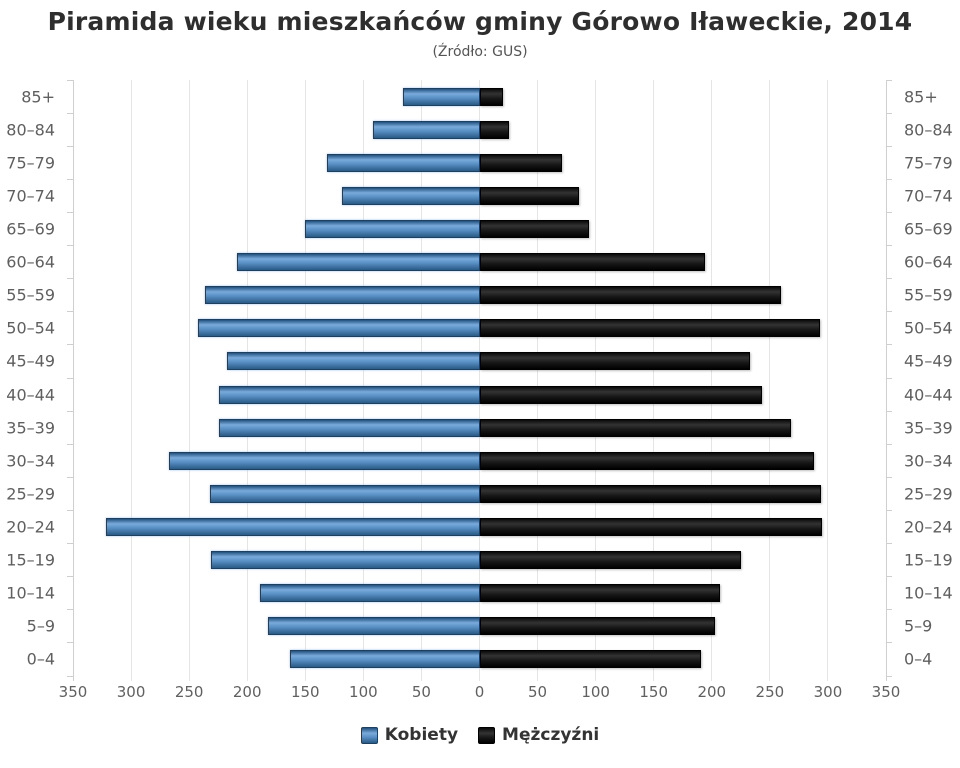 Image resolution: width=960 pixels, height=768 pixels. What do you see at coordinates (370, 593) in the screenshot?
I see `bar-kobiety-10–14` at bounding box center [370, 593].